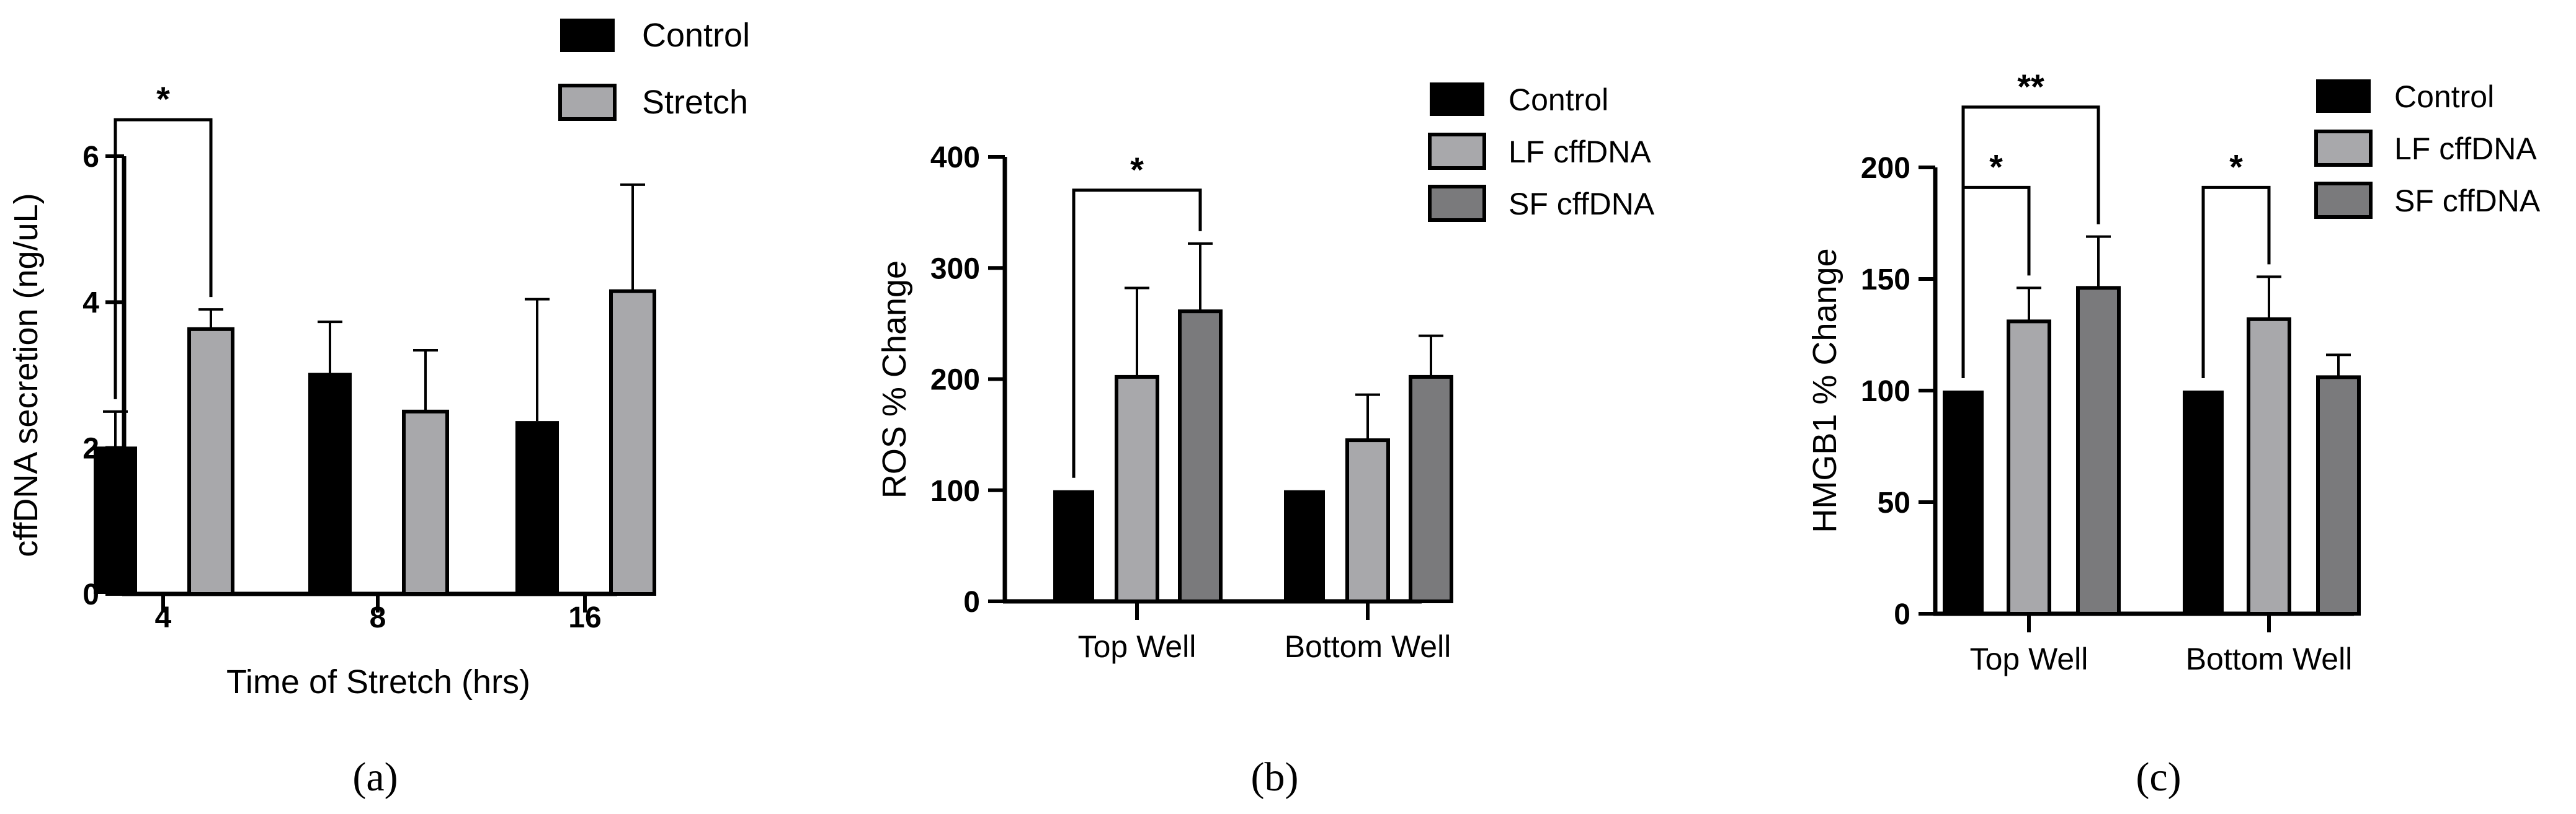 The height and width of the screenshot is (814, 2576). I want to click on y-tick-label: 400, so click(955, 157).